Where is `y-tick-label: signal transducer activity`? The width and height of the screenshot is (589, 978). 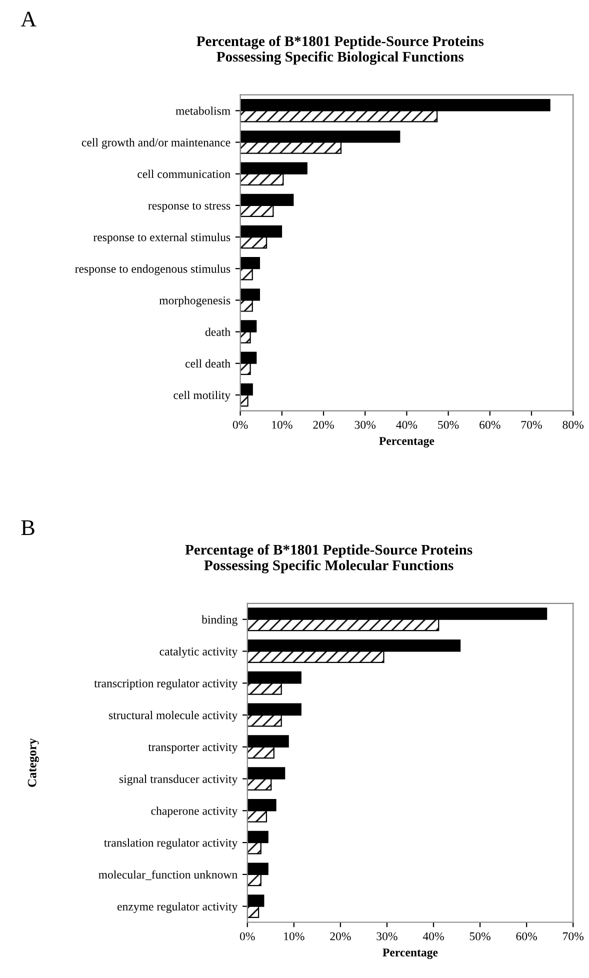
y-tick-label: signal transducer activity is located at coordinates (178, 780).